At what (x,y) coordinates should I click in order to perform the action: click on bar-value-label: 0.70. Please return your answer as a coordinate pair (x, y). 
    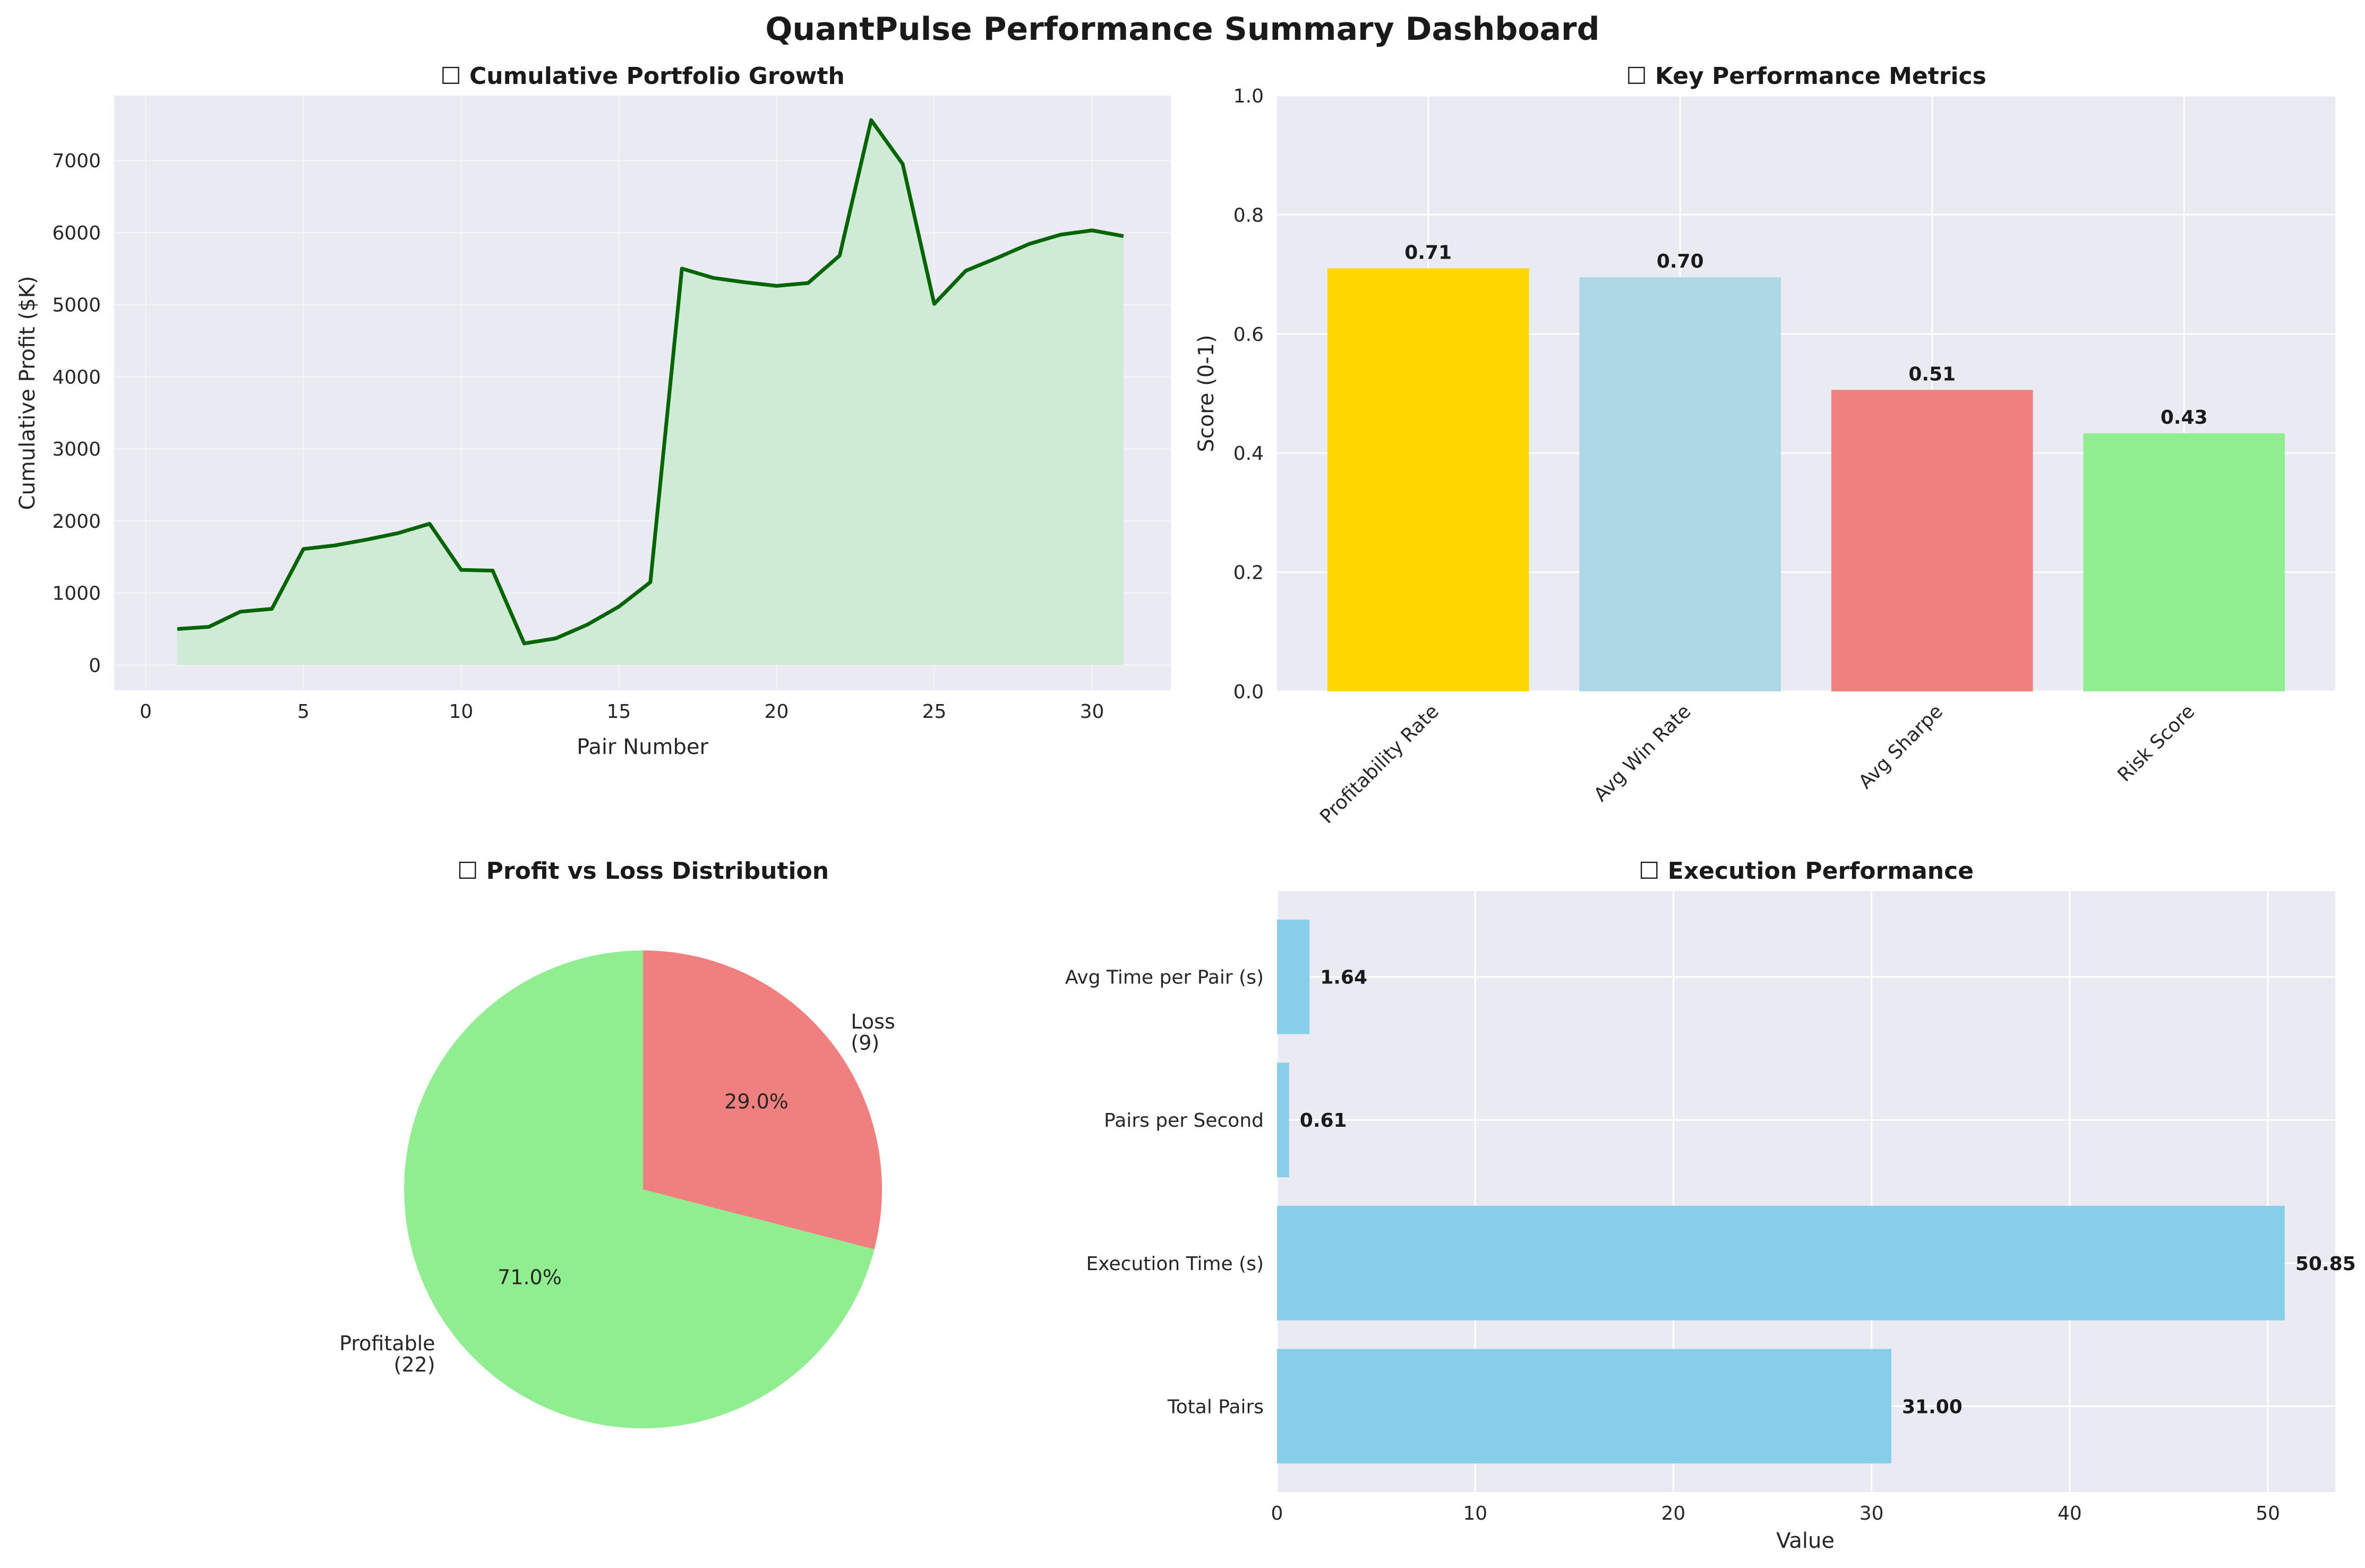
    Looking at the image, I should click on (1680, 261).